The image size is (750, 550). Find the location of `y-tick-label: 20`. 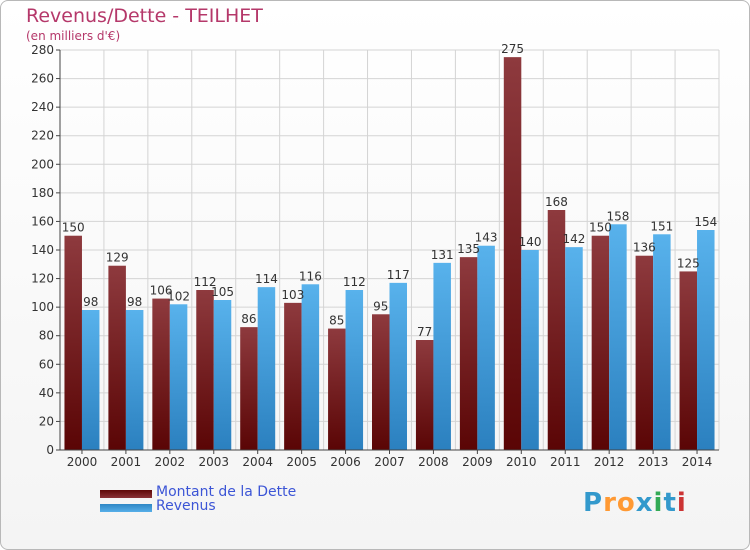

y-tick-label: 20 is located at coordinates (46, 421).